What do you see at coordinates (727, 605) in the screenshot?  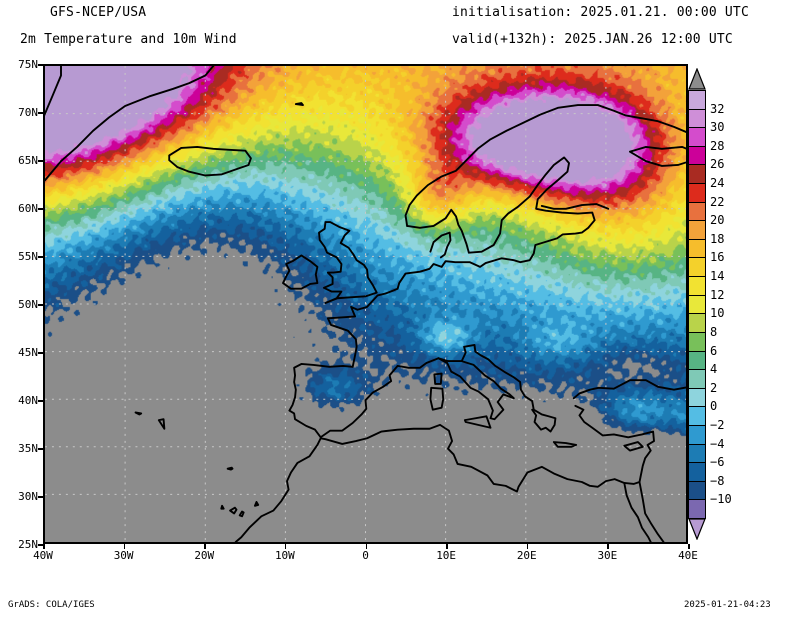 I see `render-timestamp: 2025-01-21-04:23` at bounding box center [727, 605].